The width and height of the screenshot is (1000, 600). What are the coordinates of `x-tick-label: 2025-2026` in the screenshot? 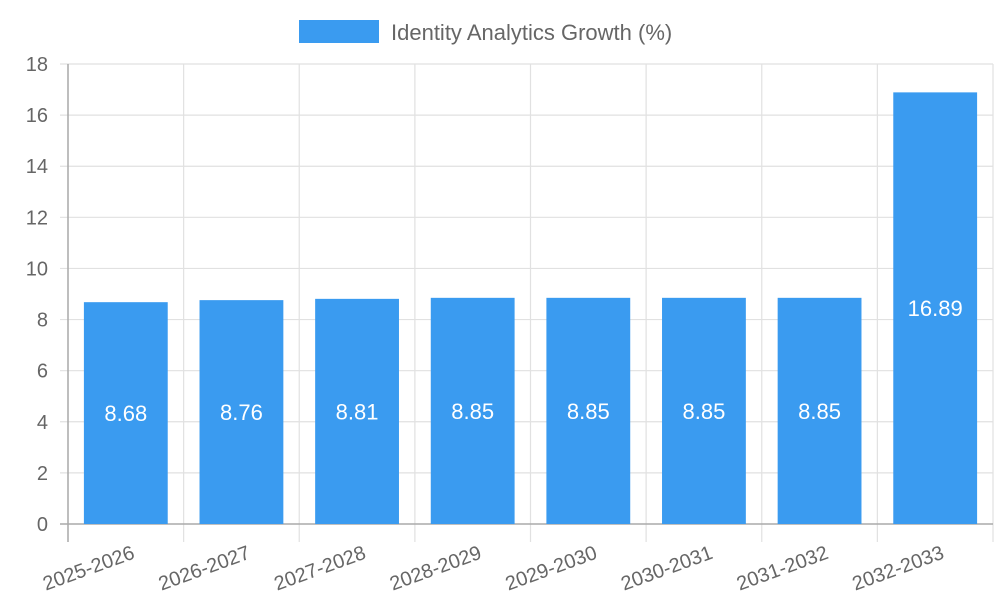 It's located at (88, 568).